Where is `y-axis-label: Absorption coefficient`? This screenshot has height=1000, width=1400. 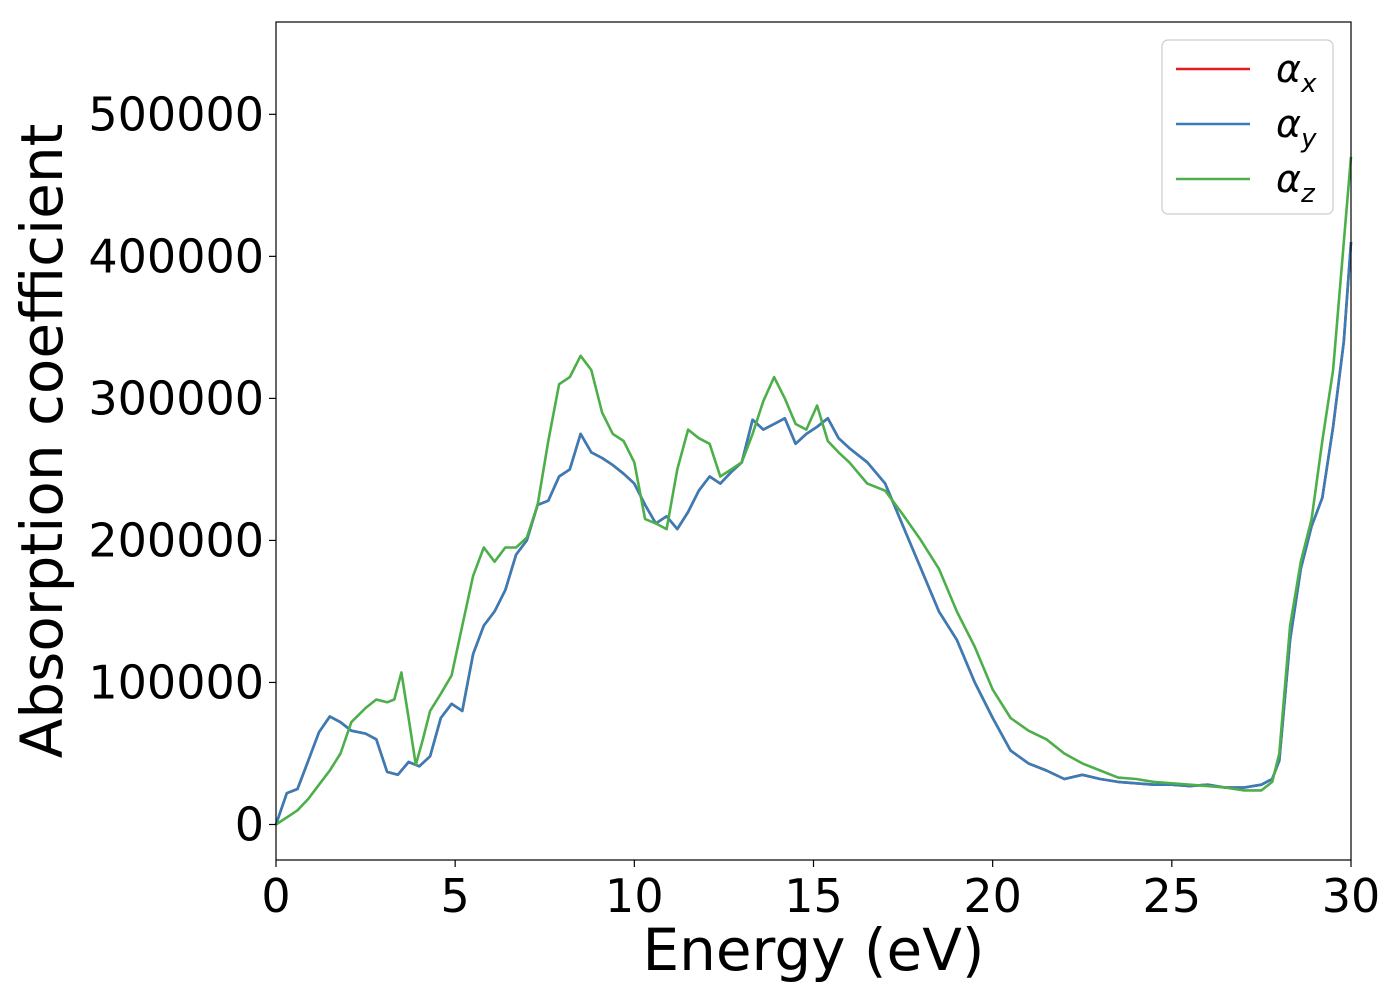
y-axis-label: Absorption coefficient is located at coordinates (42, 441).